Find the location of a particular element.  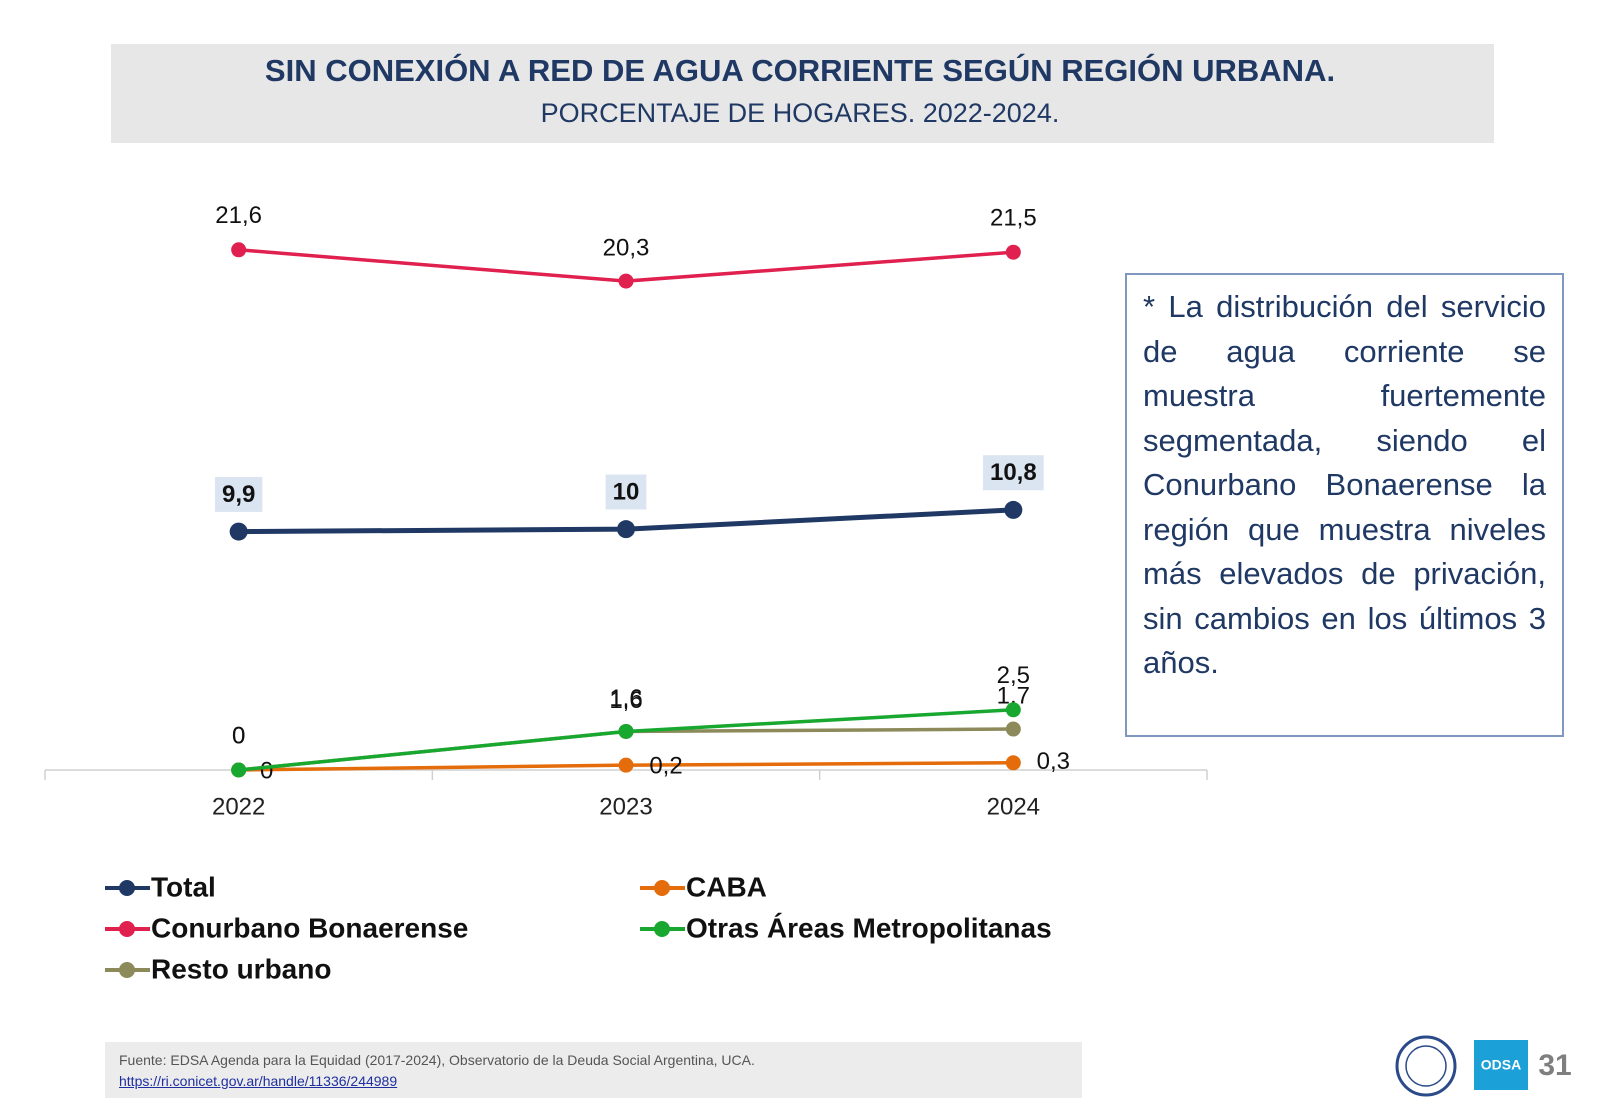

data-label: 2,5 is located at coordinates (1013, 675).